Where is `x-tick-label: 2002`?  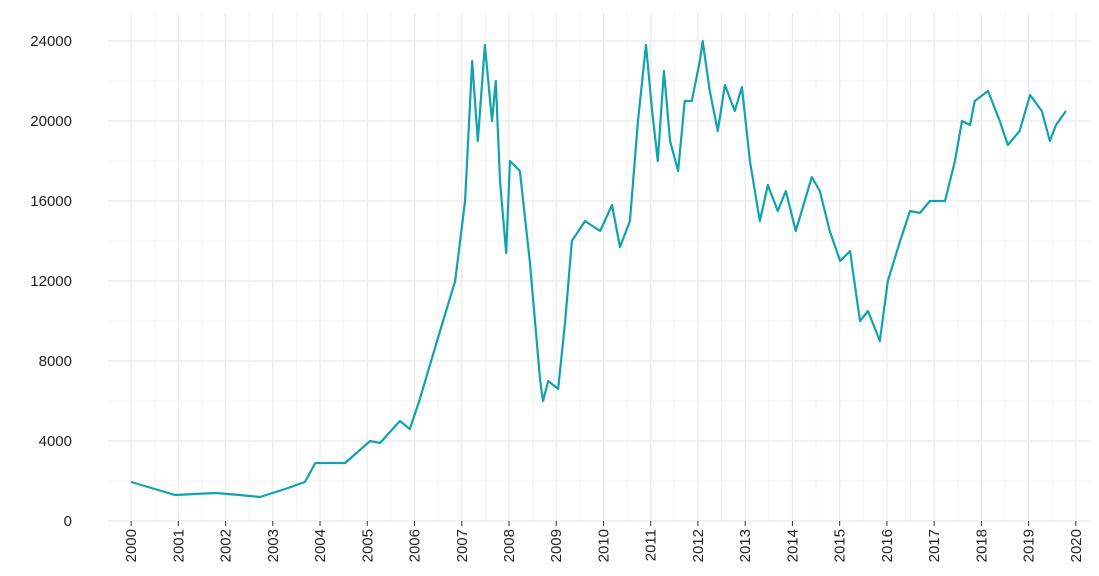 x-tick-label: 2002 is located at coordinates (226, 545).